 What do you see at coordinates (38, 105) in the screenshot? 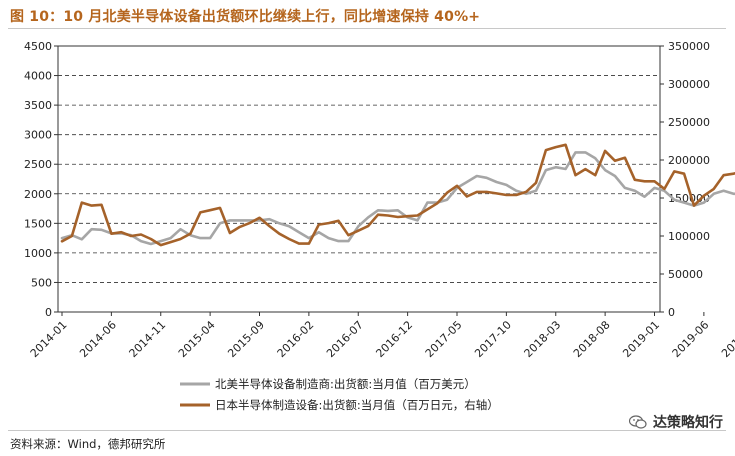
I see `left-tick-label: 3500` at bounding box center [38, 105].